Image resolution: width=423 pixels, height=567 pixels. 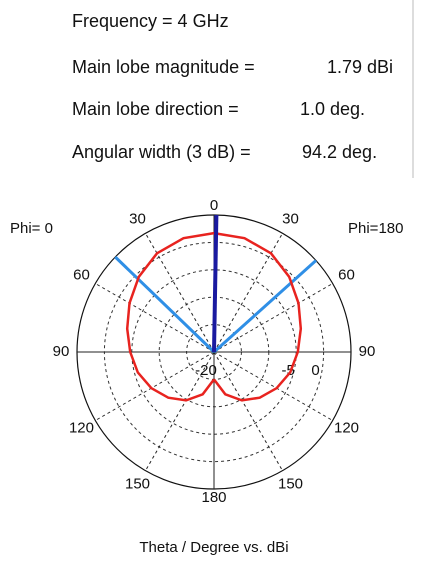 I want to click on info-value: 94.2 deg., so click(x=339, y=152).